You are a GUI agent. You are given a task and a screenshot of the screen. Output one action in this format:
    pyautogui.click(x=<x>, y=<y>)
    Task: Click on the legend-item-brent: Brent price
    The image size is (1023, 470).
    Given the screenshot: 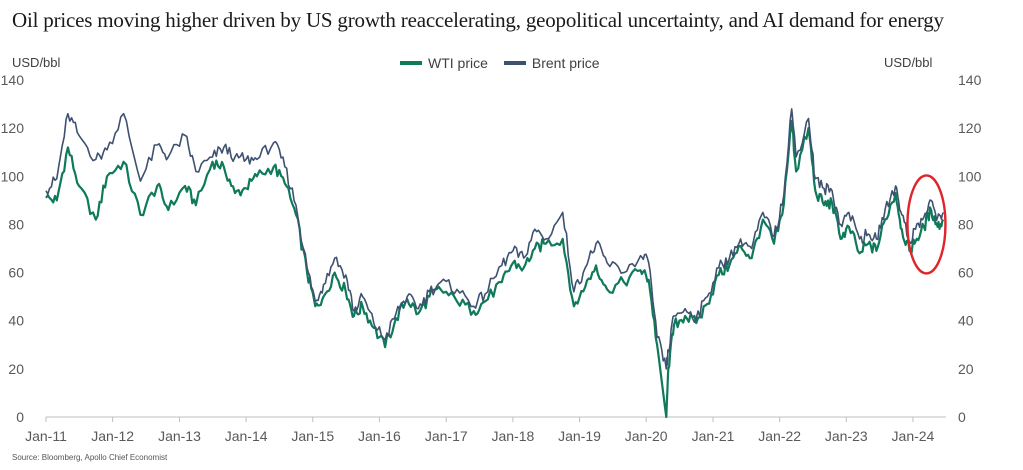 What is the action you would take?
    pyautogui.click(x=551, y=63)
    